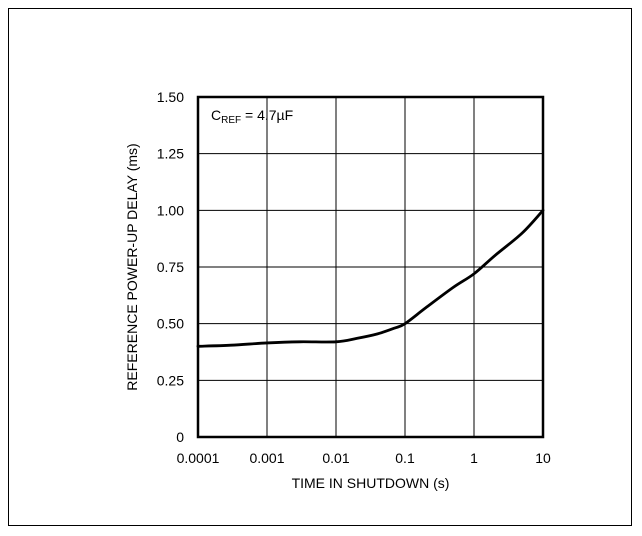  Describe the element at coordinates (405, 458) in the screenshot. I see `x-tick-label-3: 0.1` at that location.